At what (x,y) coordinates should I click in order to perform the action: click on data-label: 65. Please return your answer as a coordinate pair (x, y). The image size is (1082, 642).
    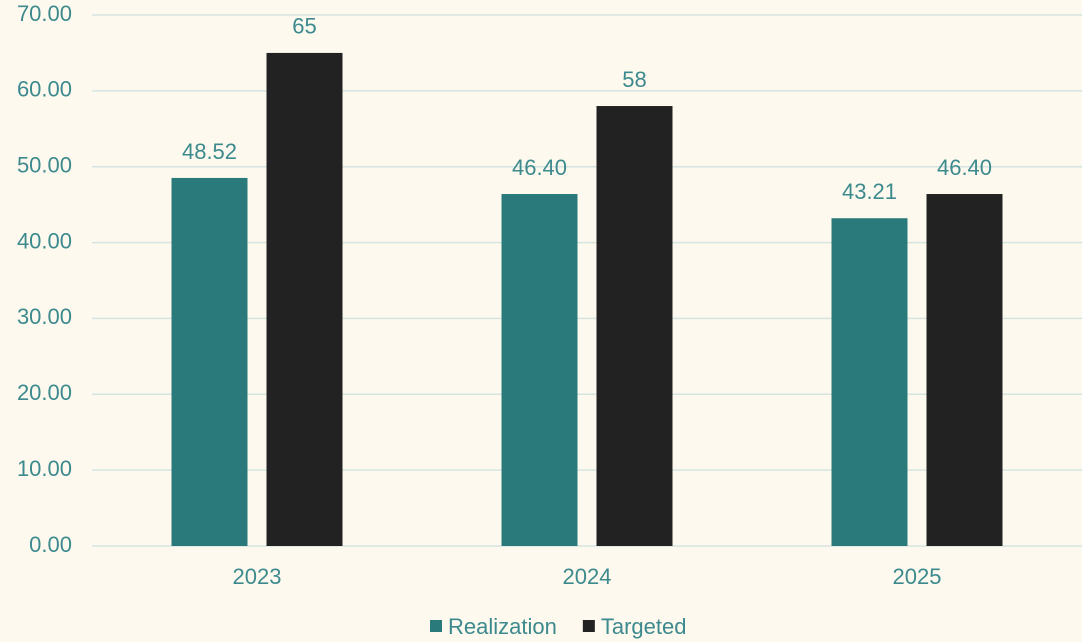
    Looking at the image, I should click on (304, 26).